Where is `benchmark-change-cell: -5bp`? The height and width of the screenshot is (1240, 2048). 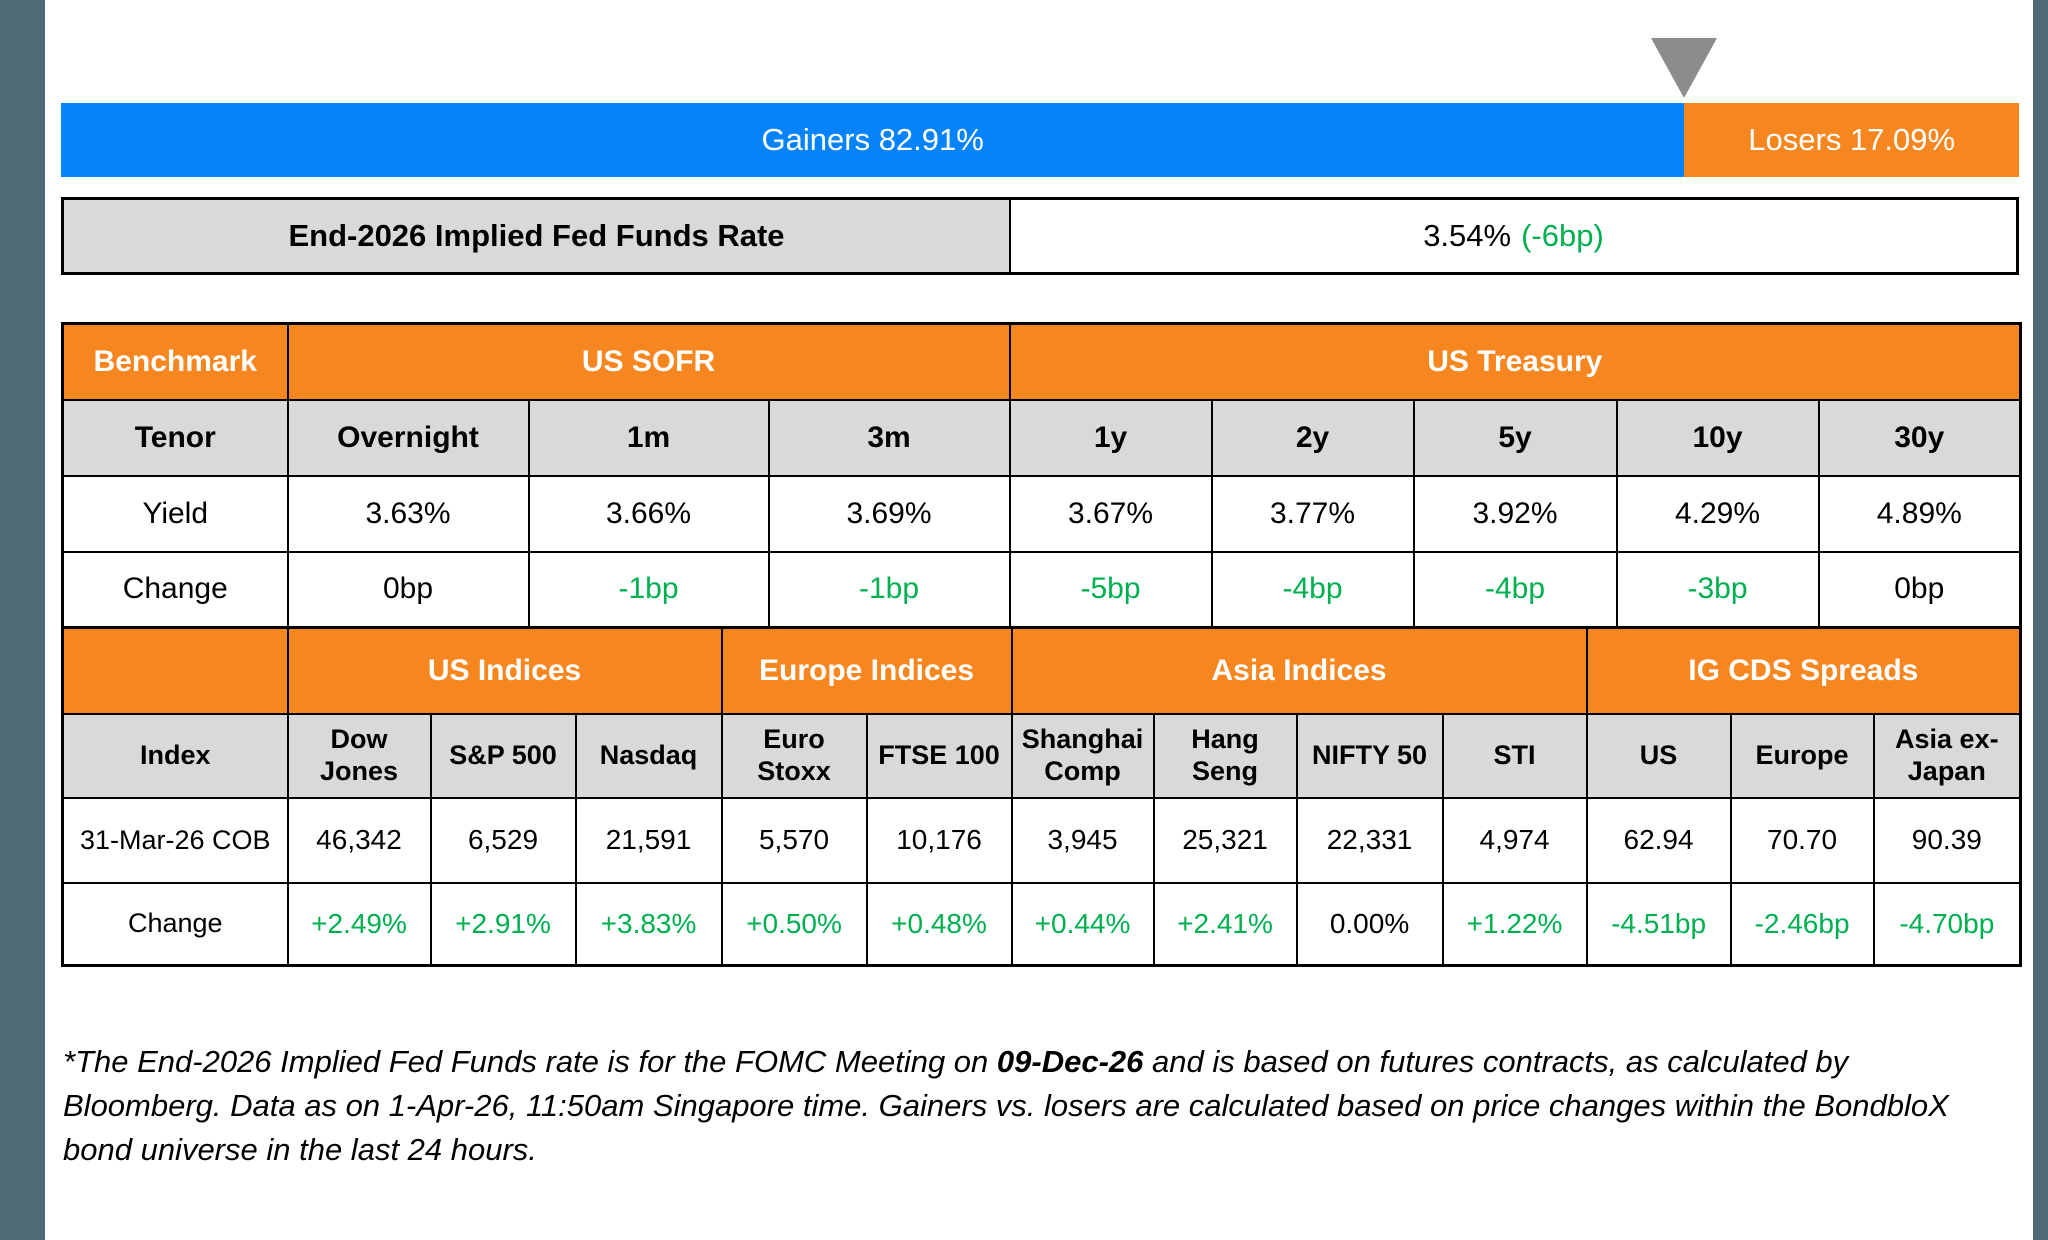 benchmark-change-cell: -5bp is located at coordinates (1110, 589).